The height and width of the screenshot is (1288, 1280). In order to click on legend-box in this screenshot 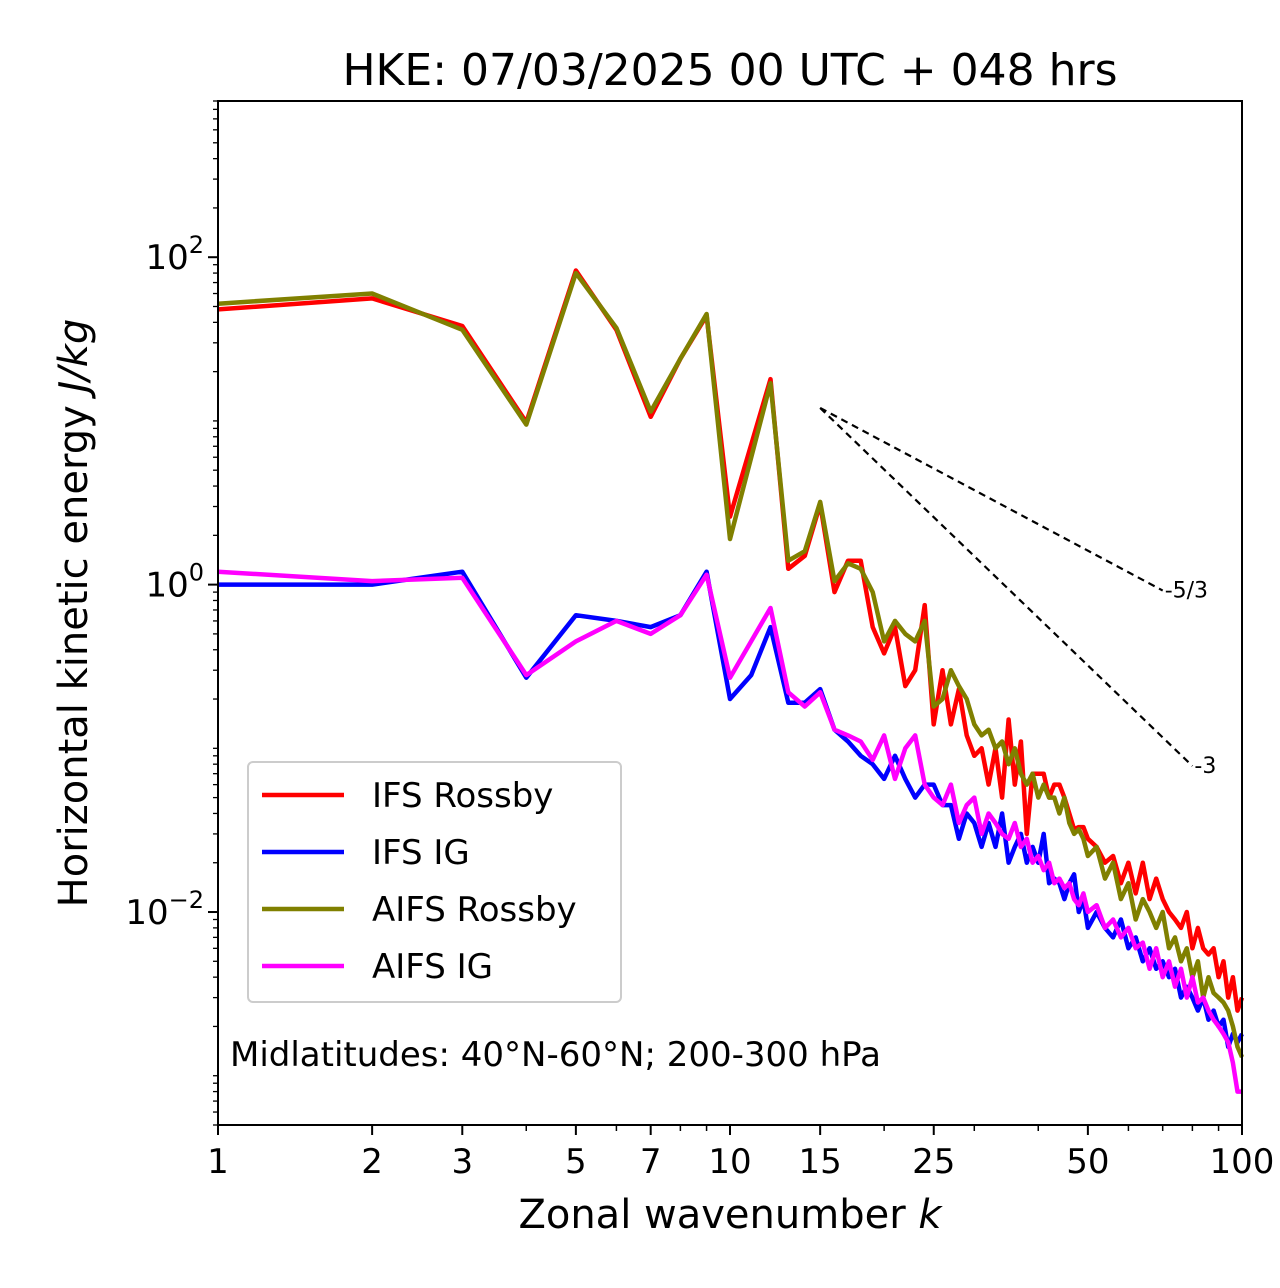, I will do `click(434, 882)`.